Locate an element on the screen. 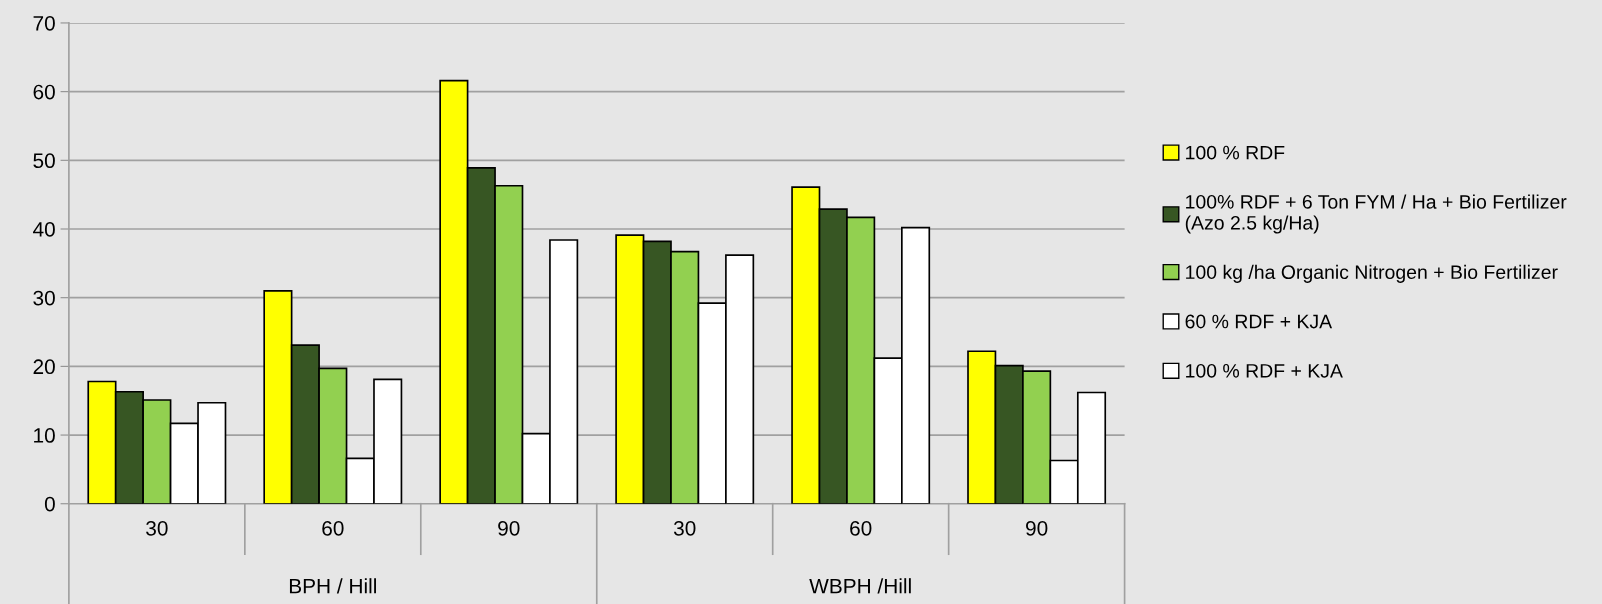  legend-label: 100 kg /ha Organic Nitrogen + Bio Fertilizer is located at coordinates (1372, 273).